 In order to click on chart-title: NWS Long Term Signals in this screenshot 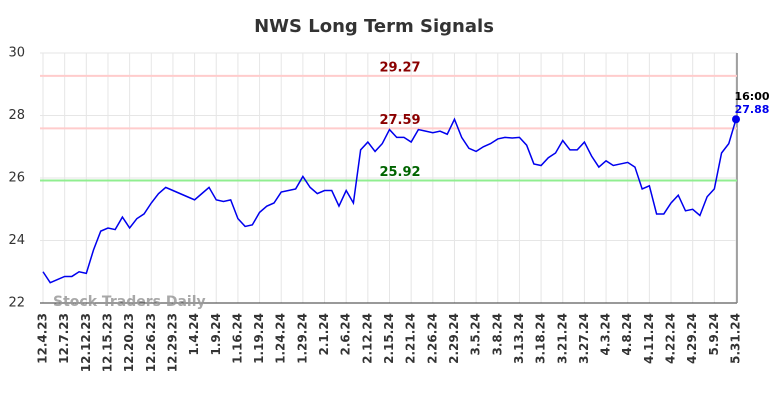, I will do `click(374, 26)`.